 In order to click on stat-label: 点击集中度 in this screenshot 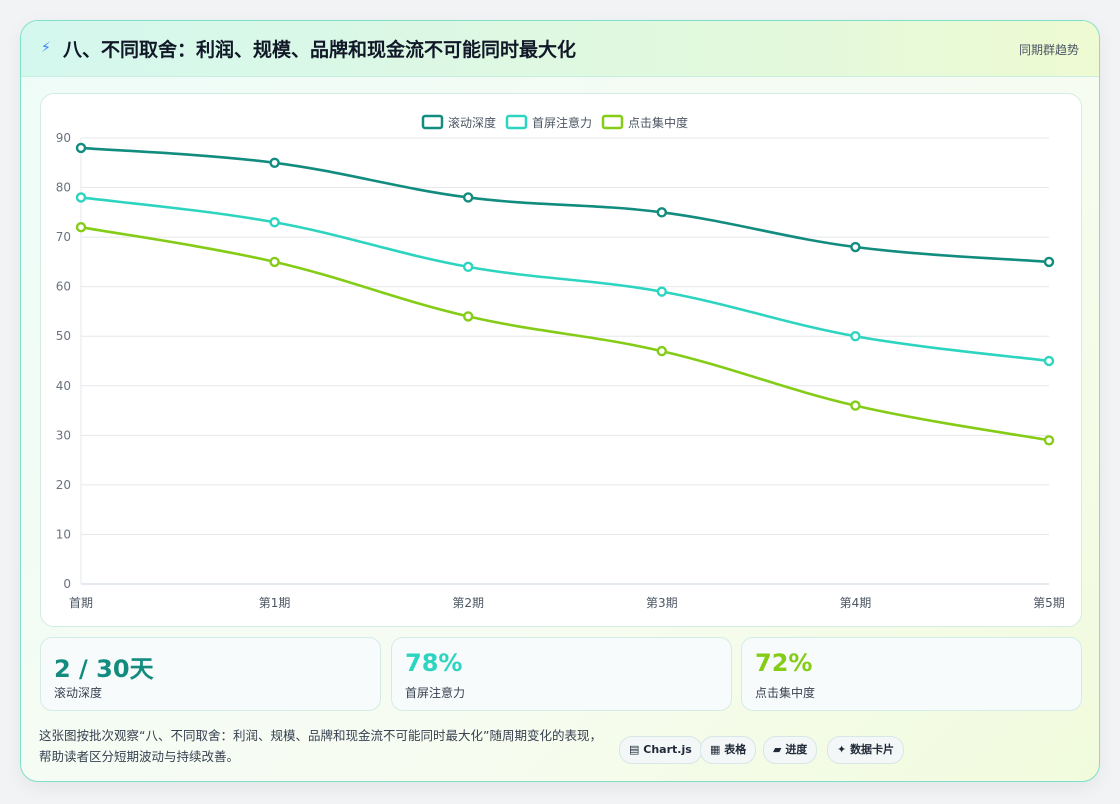, I will do `click(785, 693)`.